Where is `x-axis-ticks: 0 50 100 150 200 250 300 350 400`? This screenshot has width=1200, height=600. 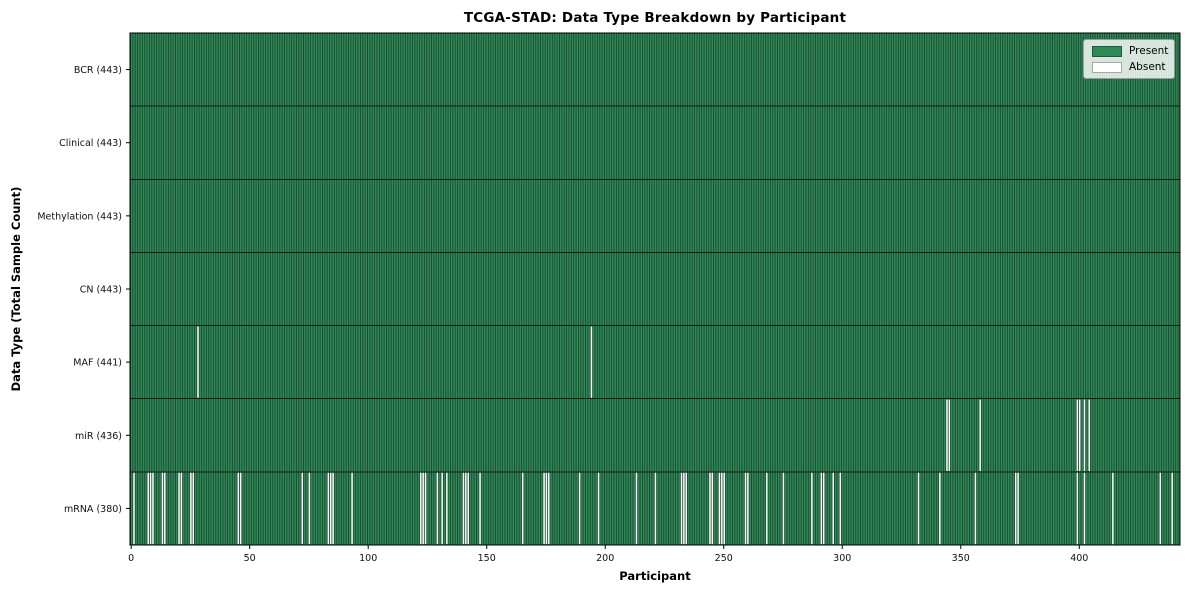 x-axis-ticks: 0 50 100 150 200 250 300 350 400 is located at coordinates (608, 554).